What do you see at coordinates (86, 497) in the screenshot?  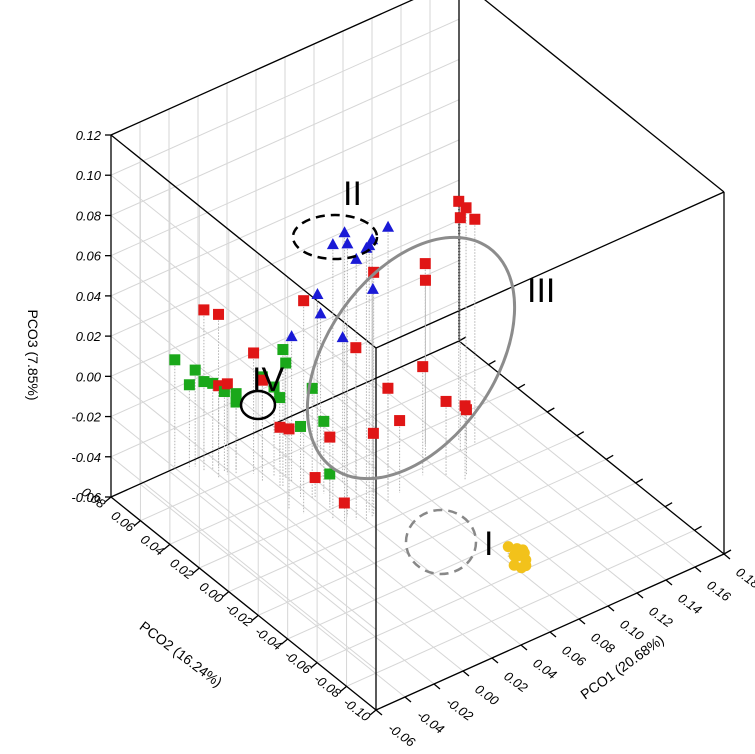 I see `z-tick-label: -0.06` at bounding box center [86, 497].